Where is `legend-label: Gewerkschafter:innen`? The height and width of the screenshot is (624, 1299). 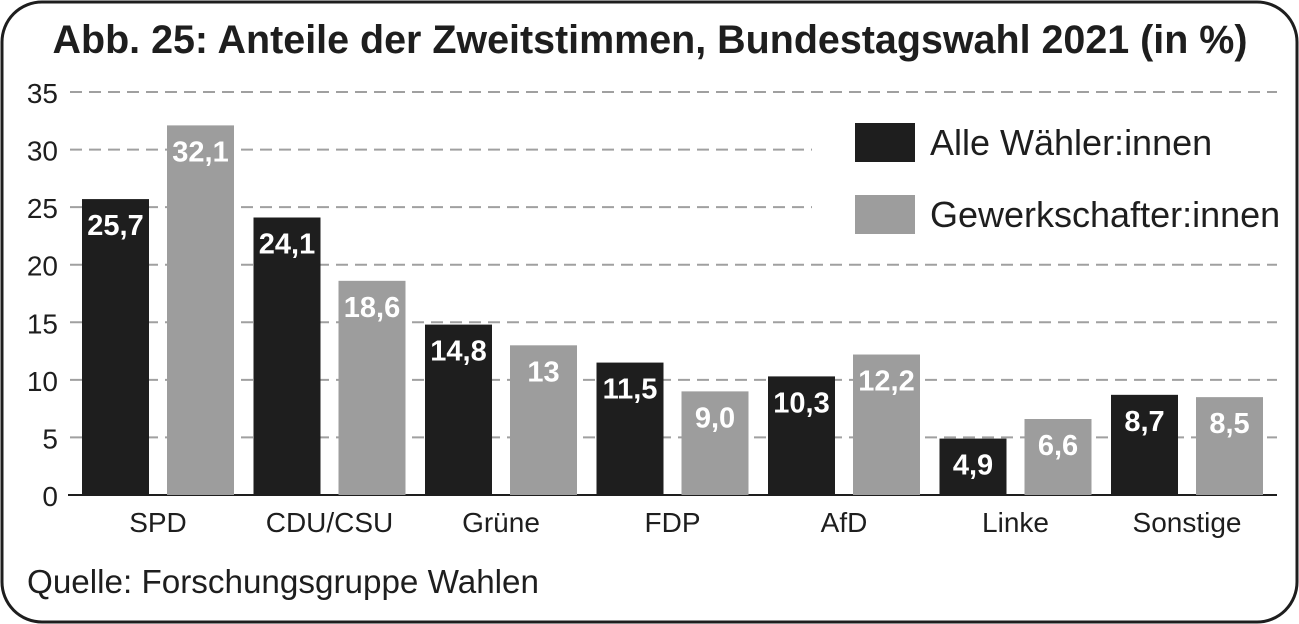
legend-label: Gewerkschafter:innen is located at coordinates (1105, 214).